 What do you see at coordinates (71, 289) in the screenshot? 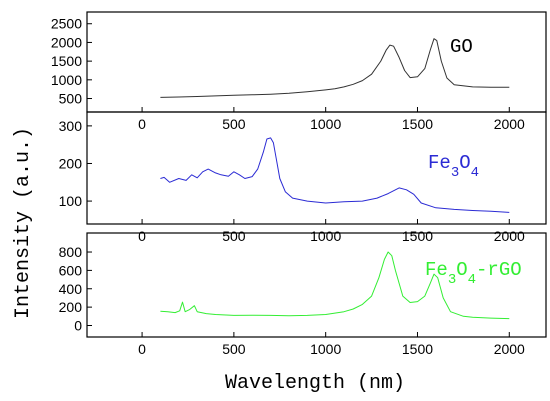
I see `y-tick-label: 400` at bounding box center [71, 289].